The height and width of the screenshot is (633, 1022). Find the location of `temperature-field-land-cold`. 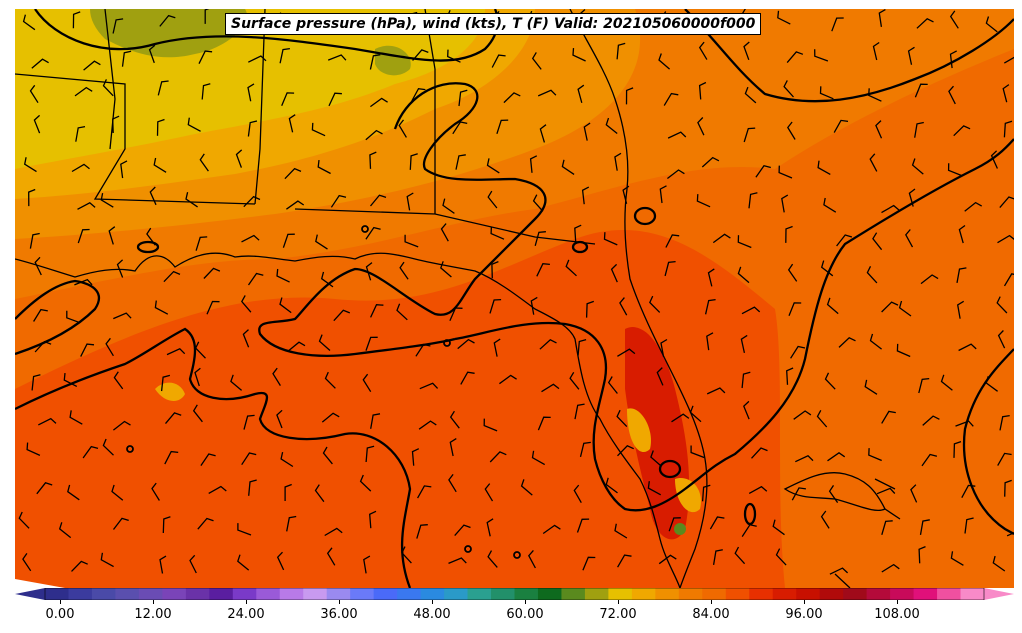

temperature-field-land-cold is located at coordinates (680, 529).